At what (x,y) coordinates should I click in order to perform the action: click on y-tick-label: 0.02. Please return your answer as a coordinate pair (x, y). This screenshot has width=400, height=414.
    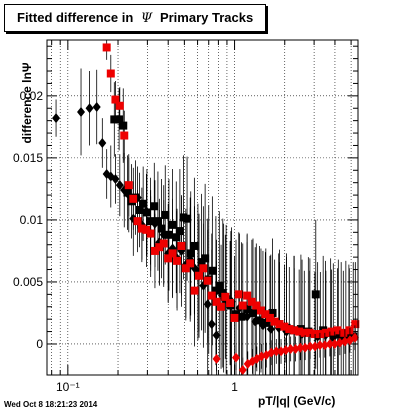
    Looking at the image, I should click on (32, 96).